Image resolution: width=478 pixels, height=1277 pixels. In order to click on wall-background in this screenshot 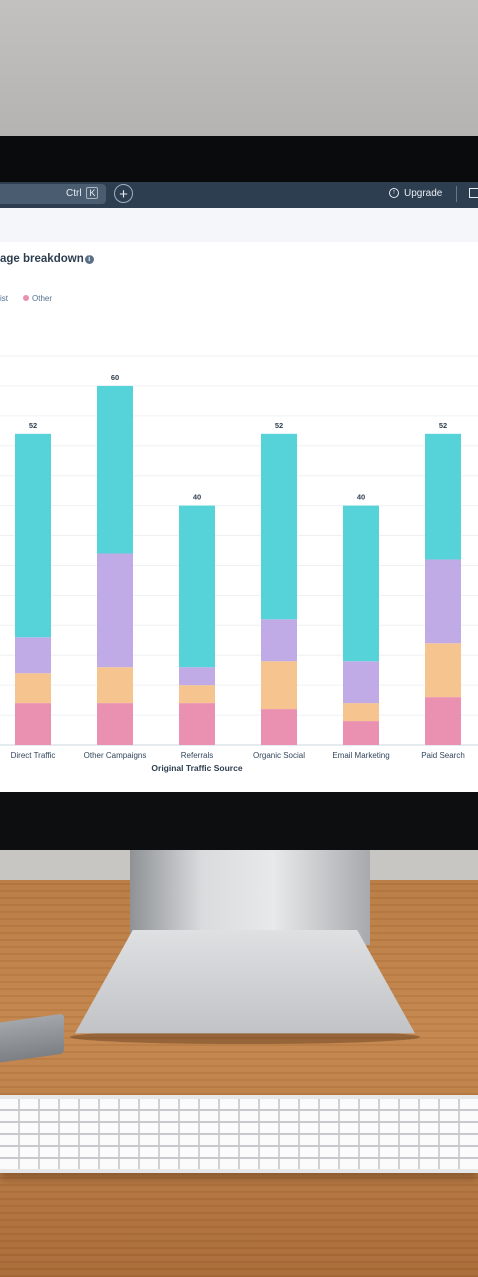, I will do `click(239, 68)`.